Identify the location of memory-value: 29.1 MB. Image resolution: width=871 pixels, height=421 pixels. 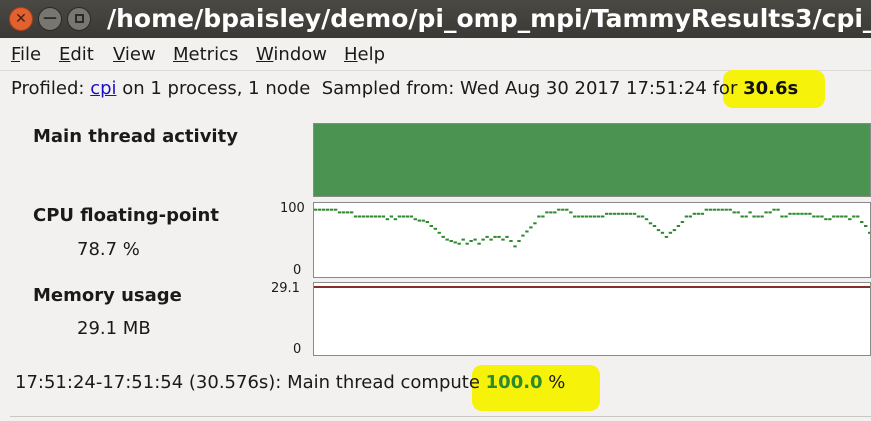
(114, 328).